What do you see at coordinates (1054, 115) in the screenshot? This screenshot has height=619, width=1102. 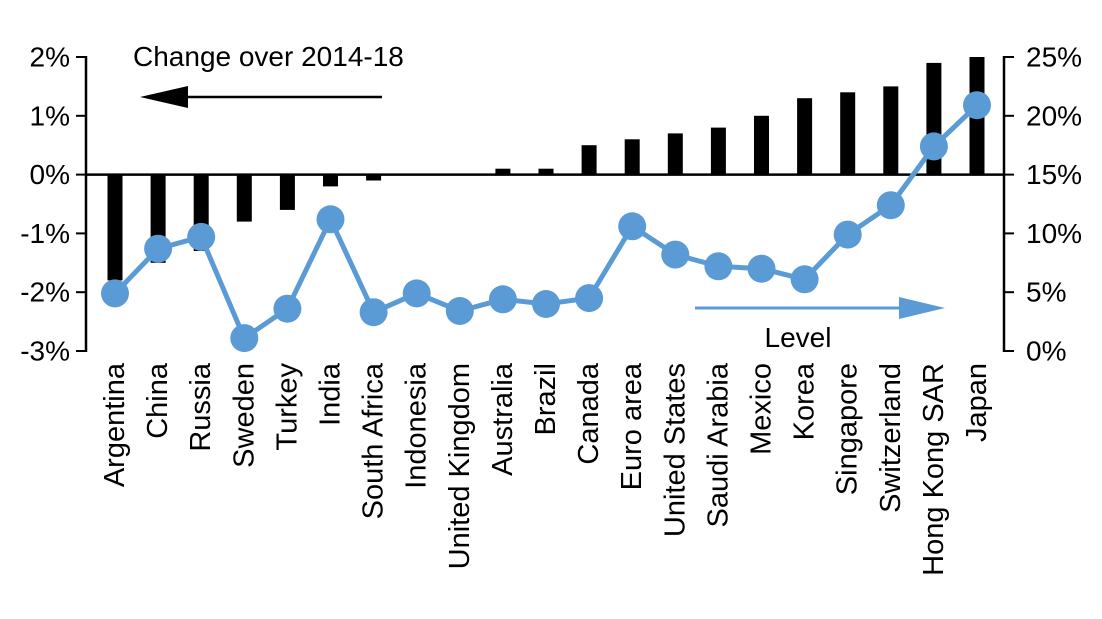 I see `right-axis-tick-label-20: 20%` at bounding box center [1054, 115].